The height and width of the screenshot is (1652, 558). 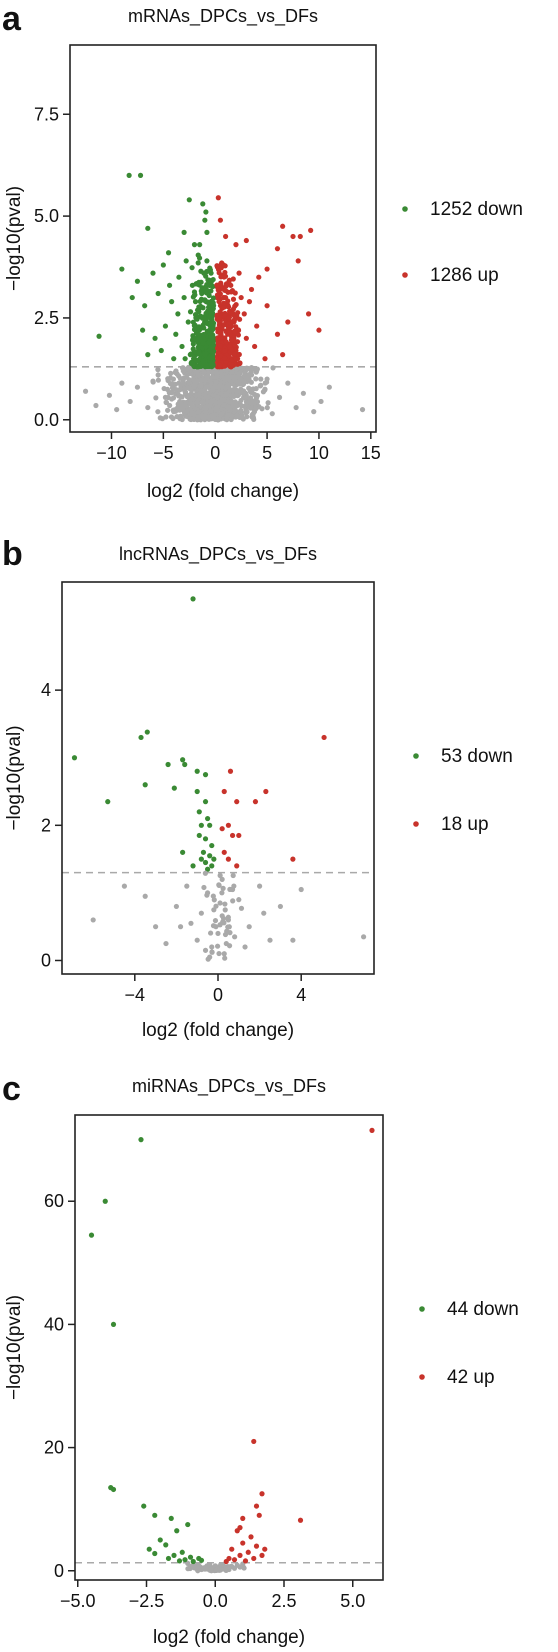 What do you see at coordinates (477, 756) in the screenshot?
I see `legend-label-down: 53 down` at bounding box center [477, 756].